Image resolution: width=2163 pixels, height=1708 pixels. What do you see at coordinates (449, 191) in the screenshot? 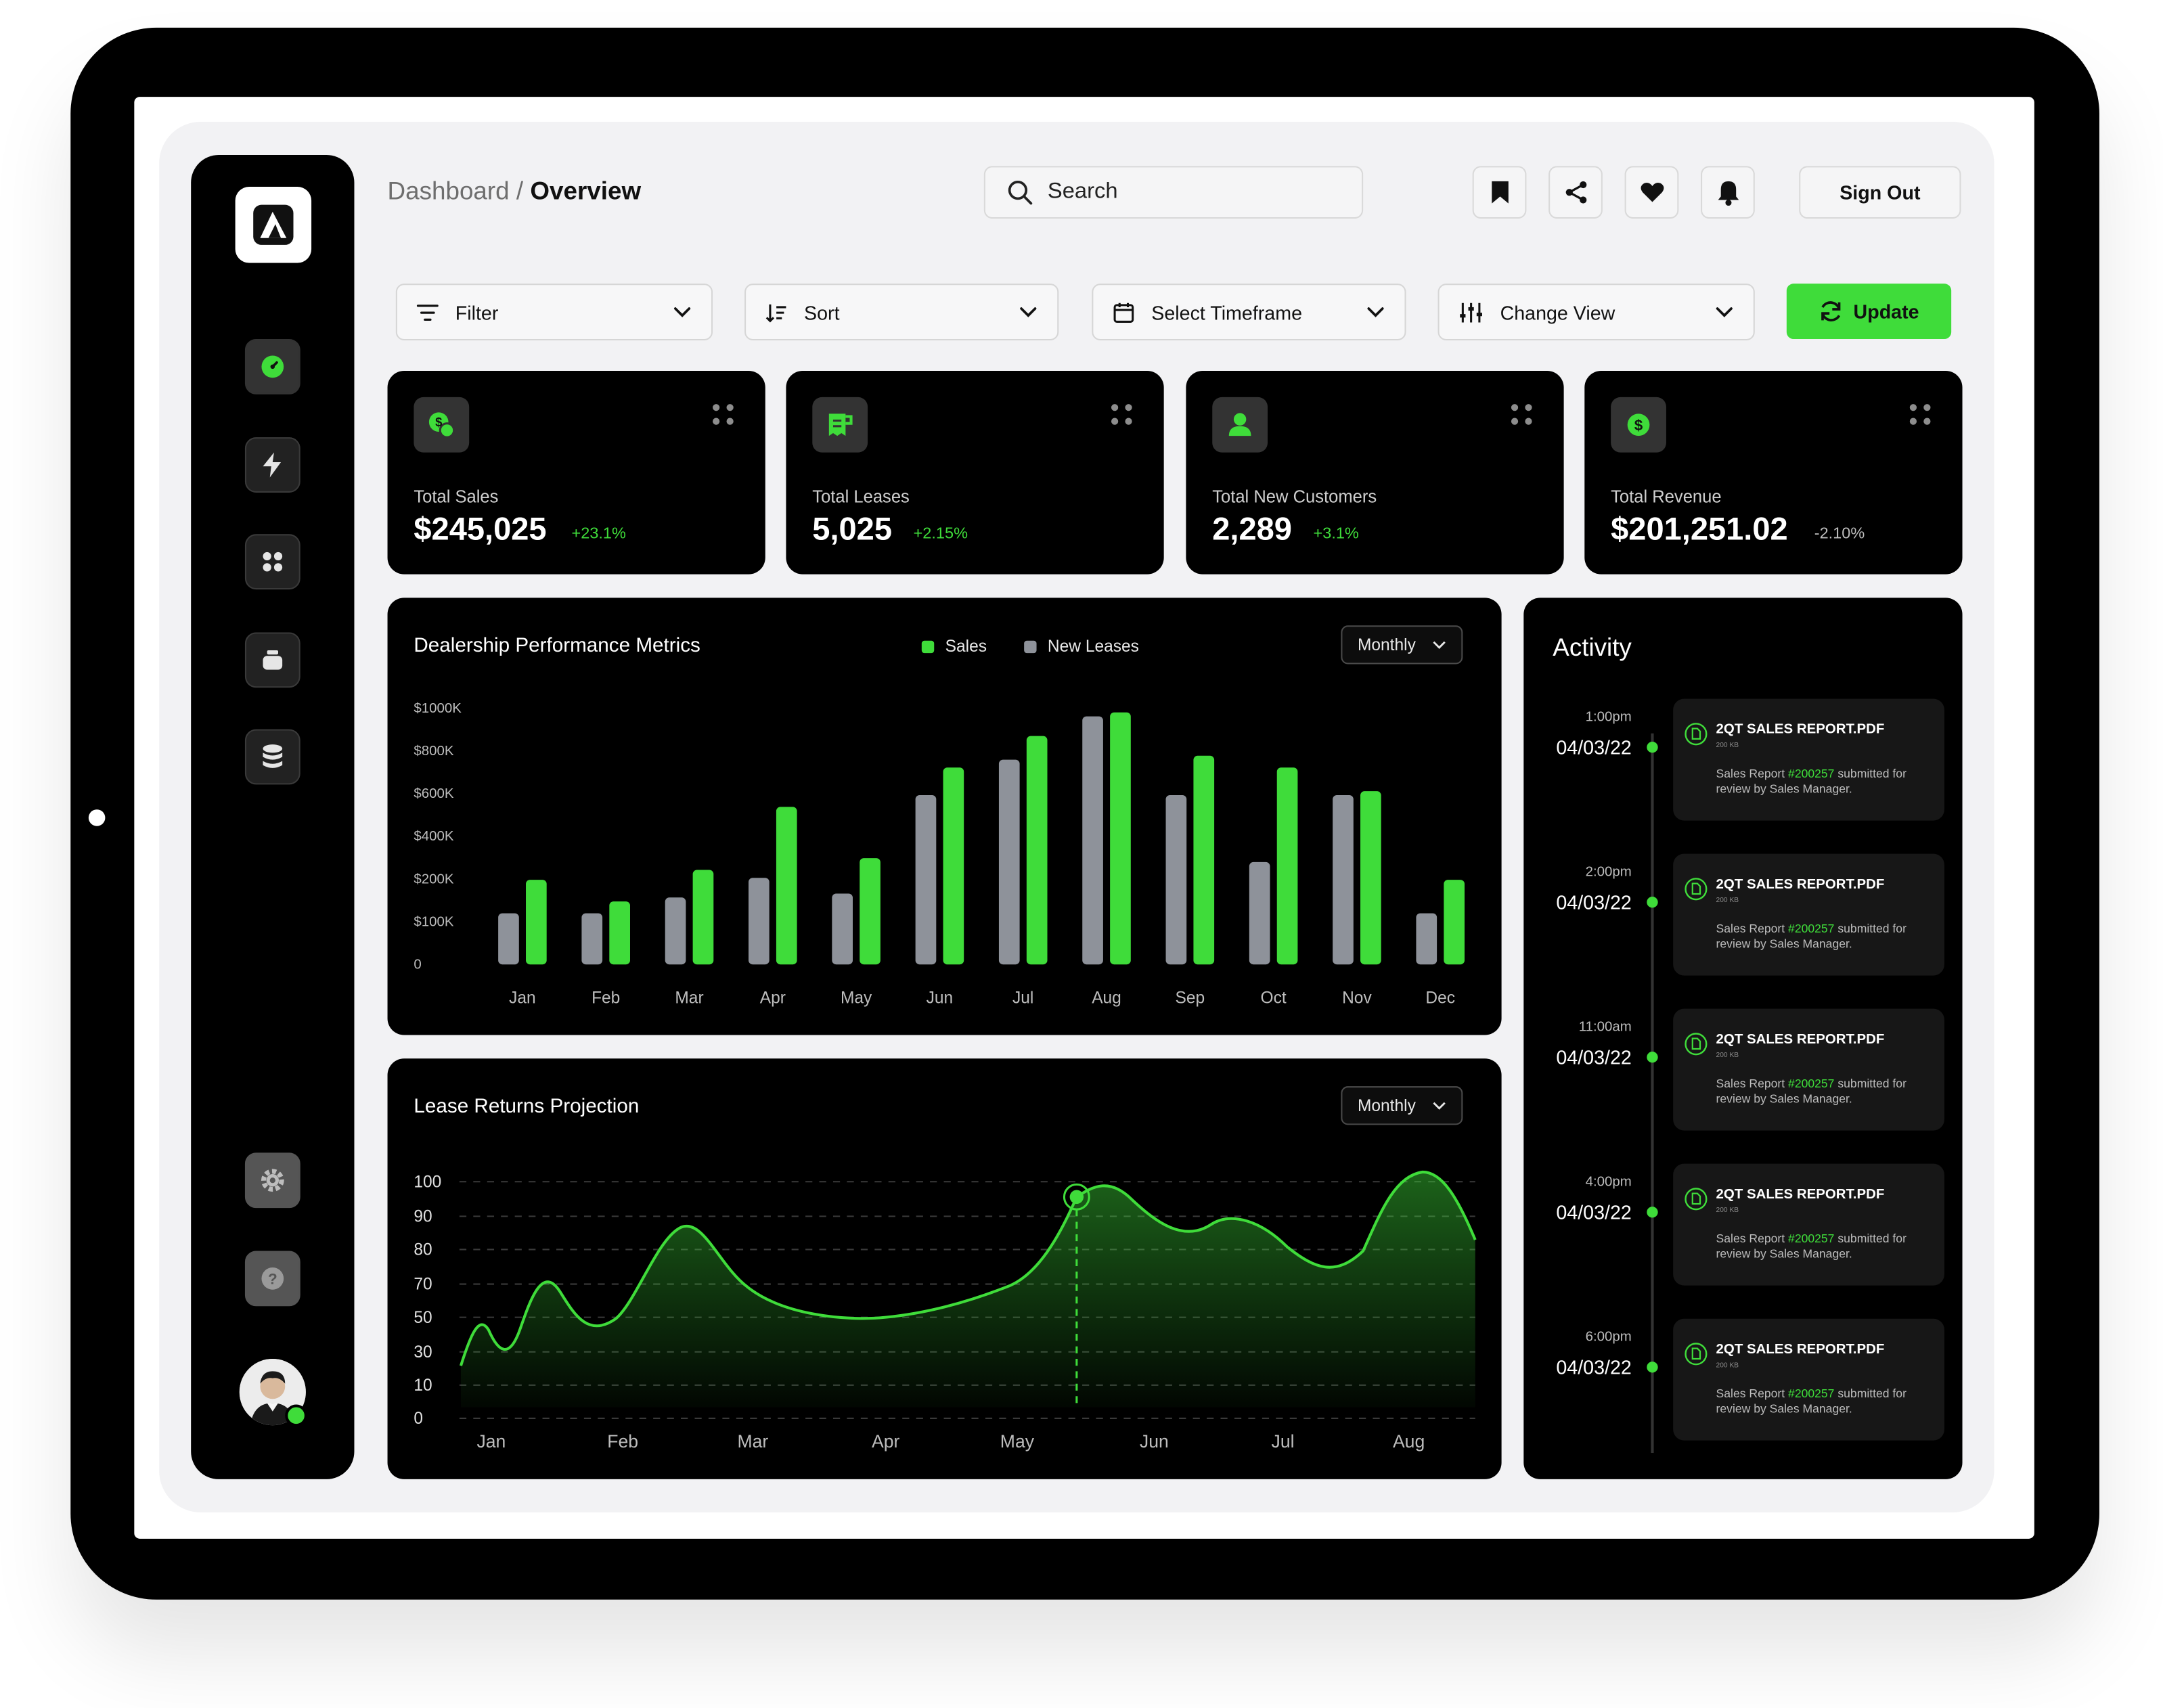
I see `breadcrumb-root: Dashboard` at bounding box center [449, 191].